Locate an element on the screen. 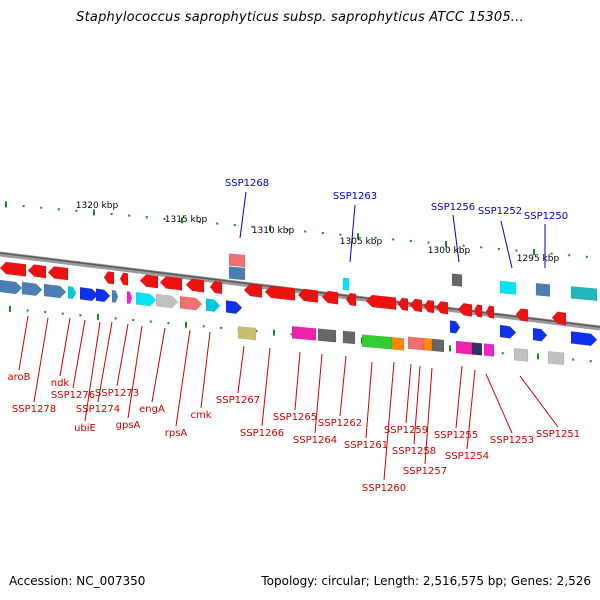 The width and height of the screenshot is (600, 600). label-SSP1252: SSP1252 is located at coordinates (500, 211).